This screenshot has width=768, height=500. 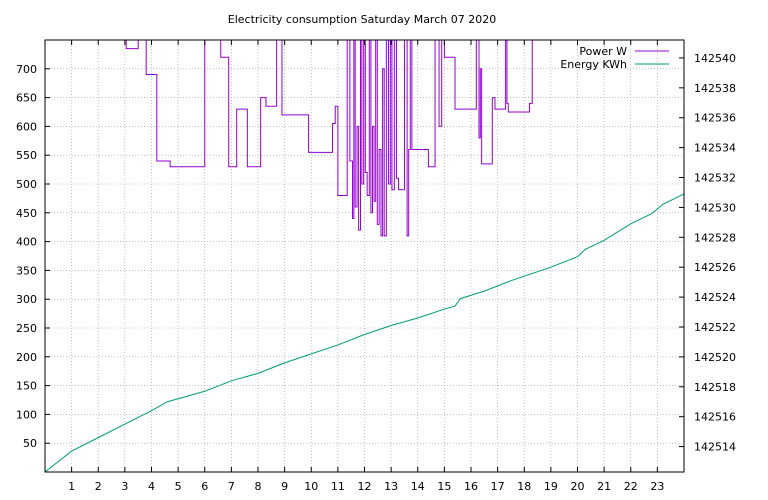 I want to click on y-right-tick-label: 142520, so click(x=715, y=357).